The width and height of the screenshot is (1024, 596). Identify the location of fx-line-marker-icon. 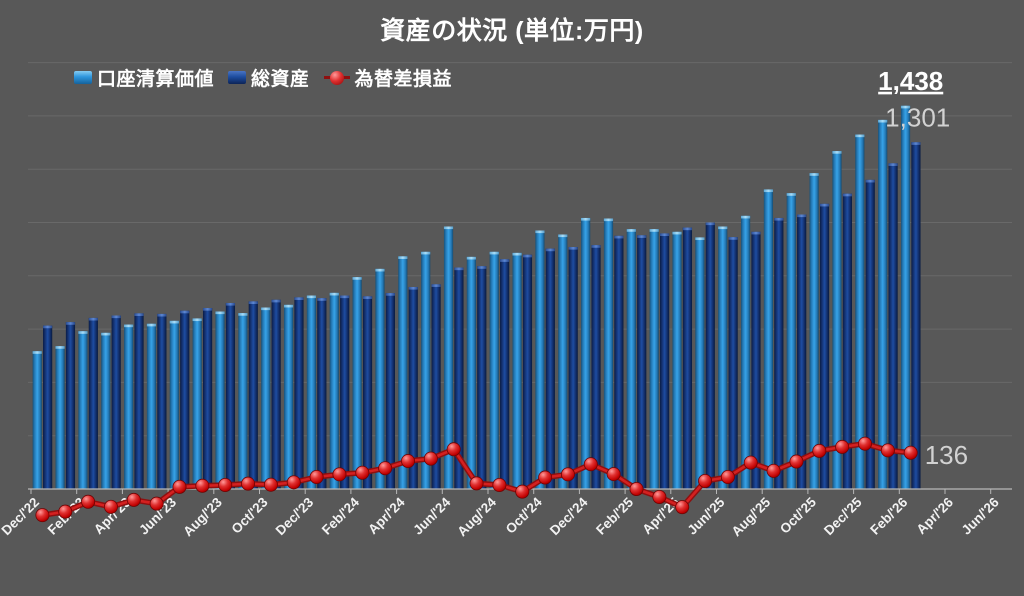
(336, 77).